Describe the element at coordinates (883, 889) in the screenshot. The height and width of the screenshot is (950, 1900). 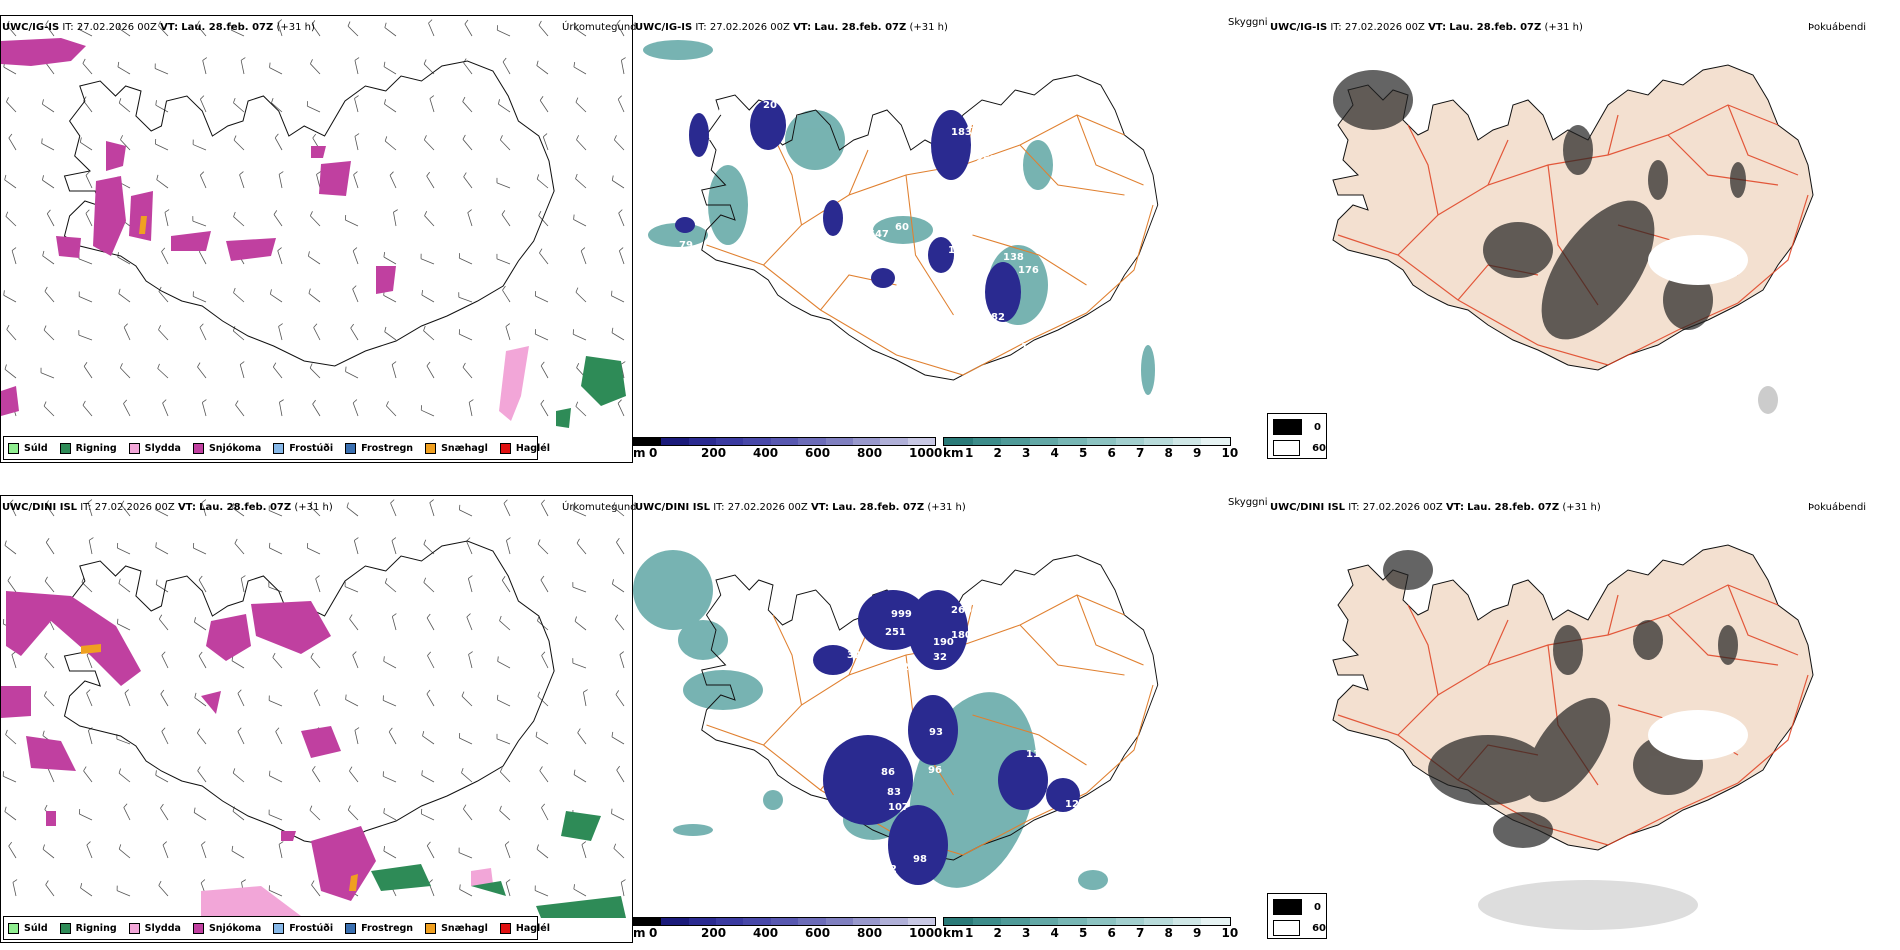
I see `cloud-base-label: 12` at that location.